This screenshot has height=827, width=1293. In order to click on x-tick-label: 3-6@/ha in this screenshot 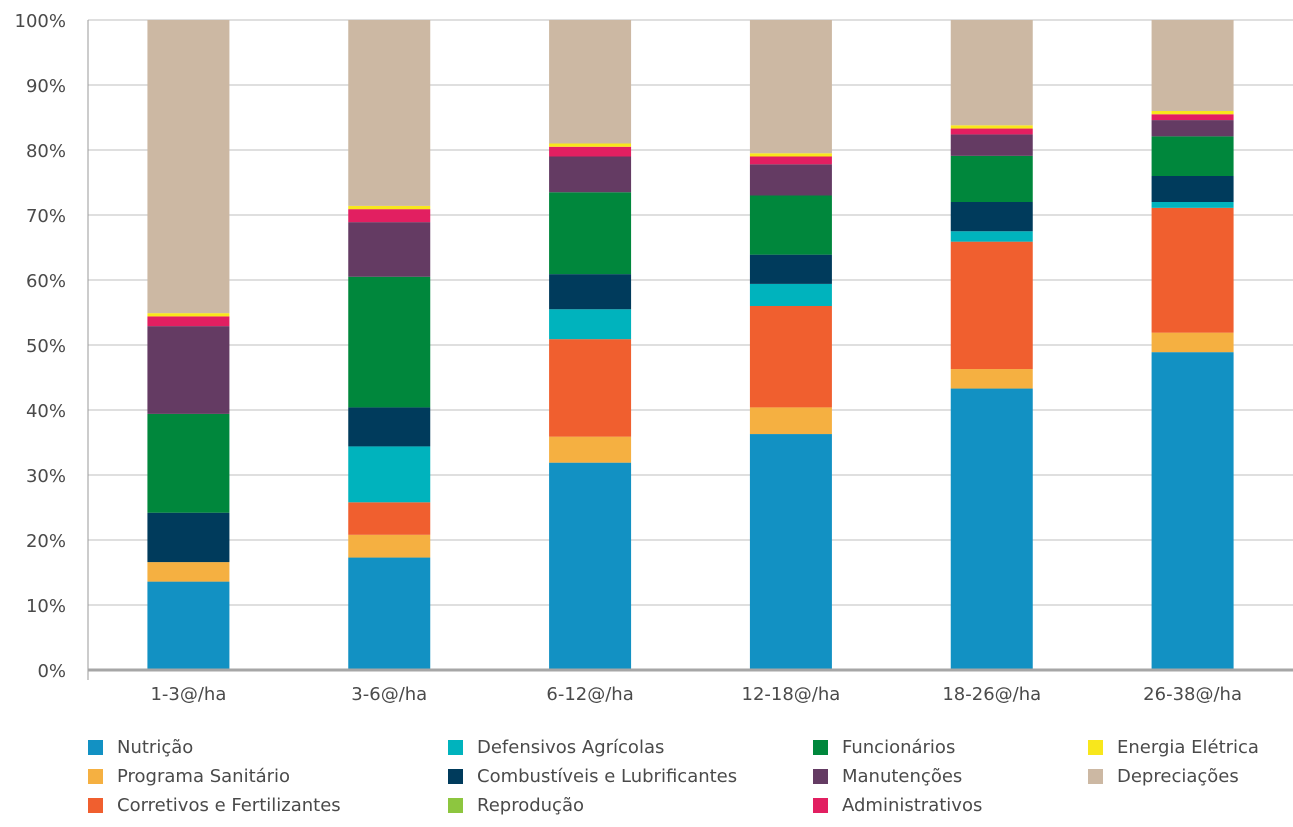, I will do `click(389, 694)`.